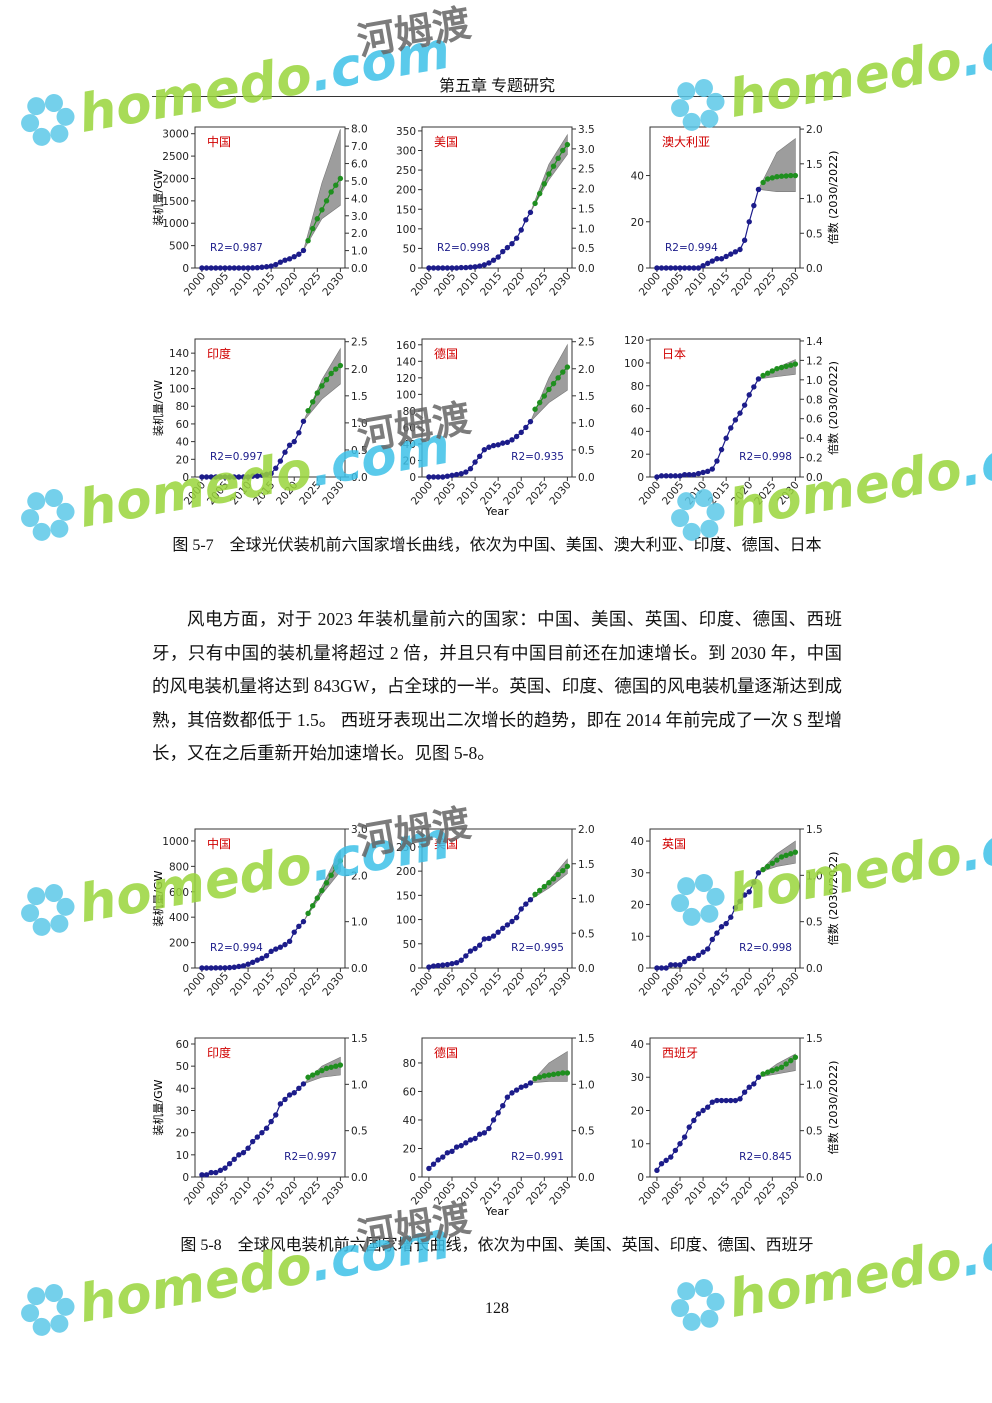 This screenshot has width=992, height=1403. I want to click on y2-tick-label: 0.8, so click(814, 400).